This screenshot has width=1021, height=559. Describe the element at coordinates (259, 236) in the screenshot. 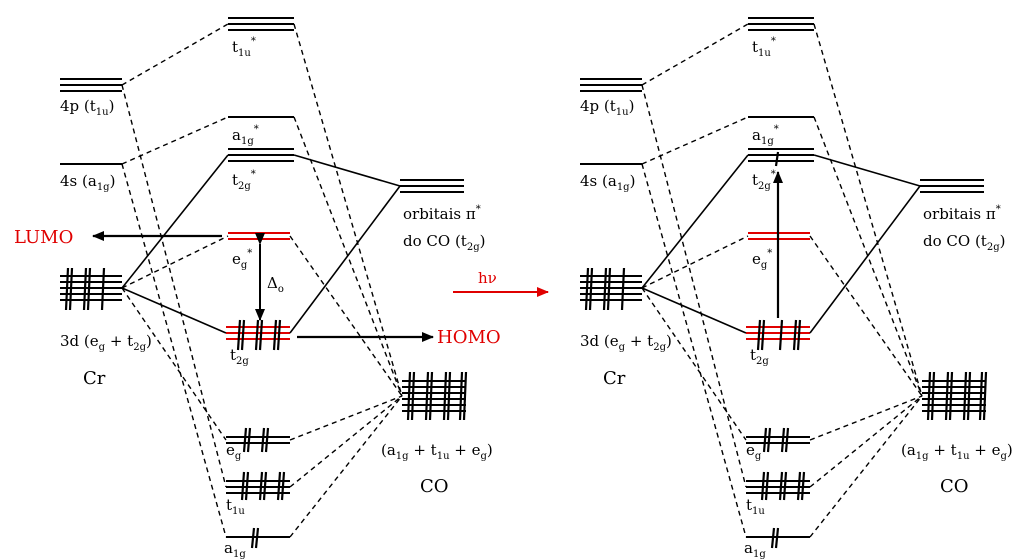

I see `mo-eg-star-level` at that location.